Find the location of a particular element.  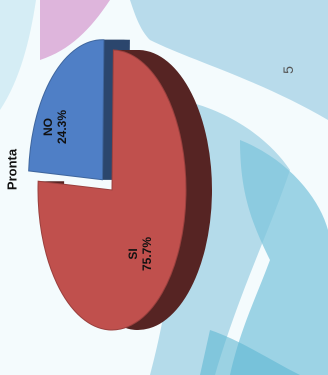

page-number: 5 is located at coordinates (288, 70).